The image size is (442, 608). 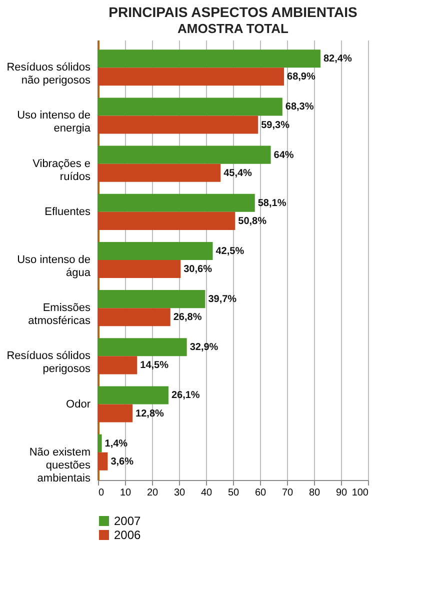 I want to click on data-label: 1,4%, so click(x=116, y=444).